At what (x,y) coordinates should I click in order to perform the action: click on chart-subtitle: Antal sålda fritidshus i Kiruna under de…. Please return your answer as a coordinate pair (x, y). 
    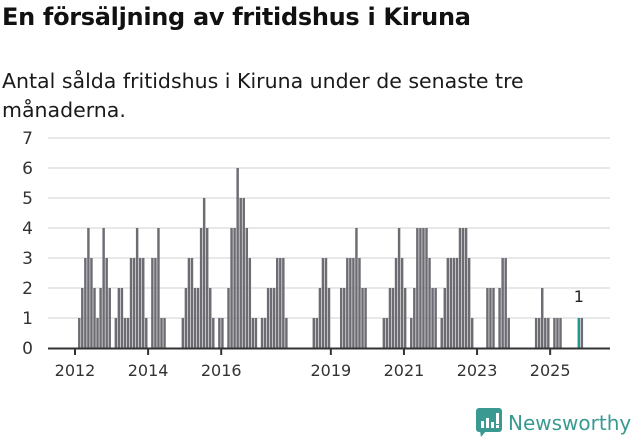
    Looking at the image, I should click on (263, 95).